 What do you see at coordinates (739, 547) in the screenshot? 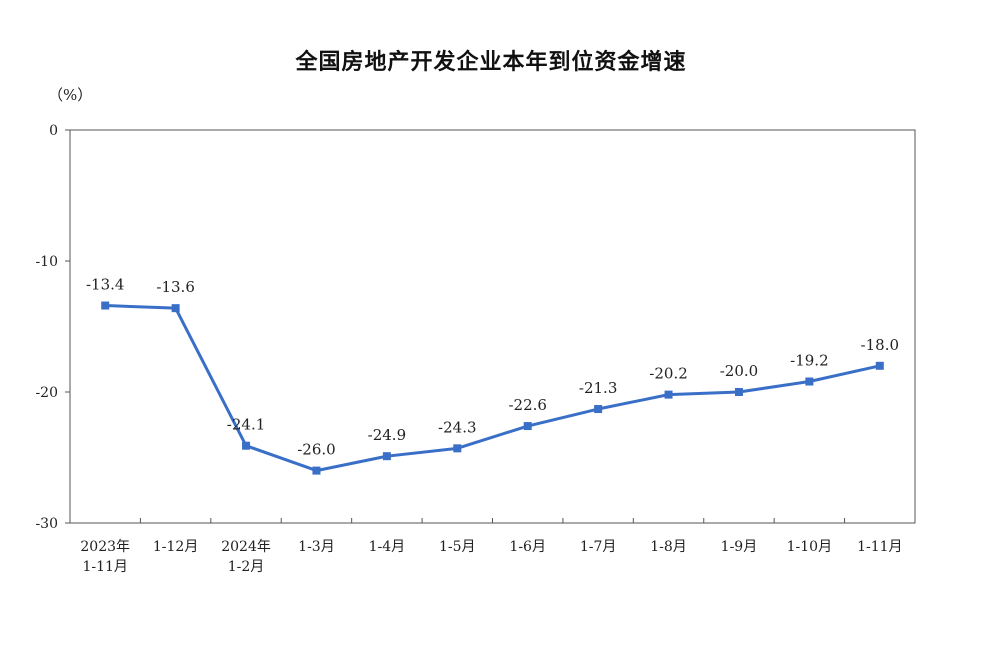
I see `x-tick-label: 1-9月` at bounding box center [739, 547].